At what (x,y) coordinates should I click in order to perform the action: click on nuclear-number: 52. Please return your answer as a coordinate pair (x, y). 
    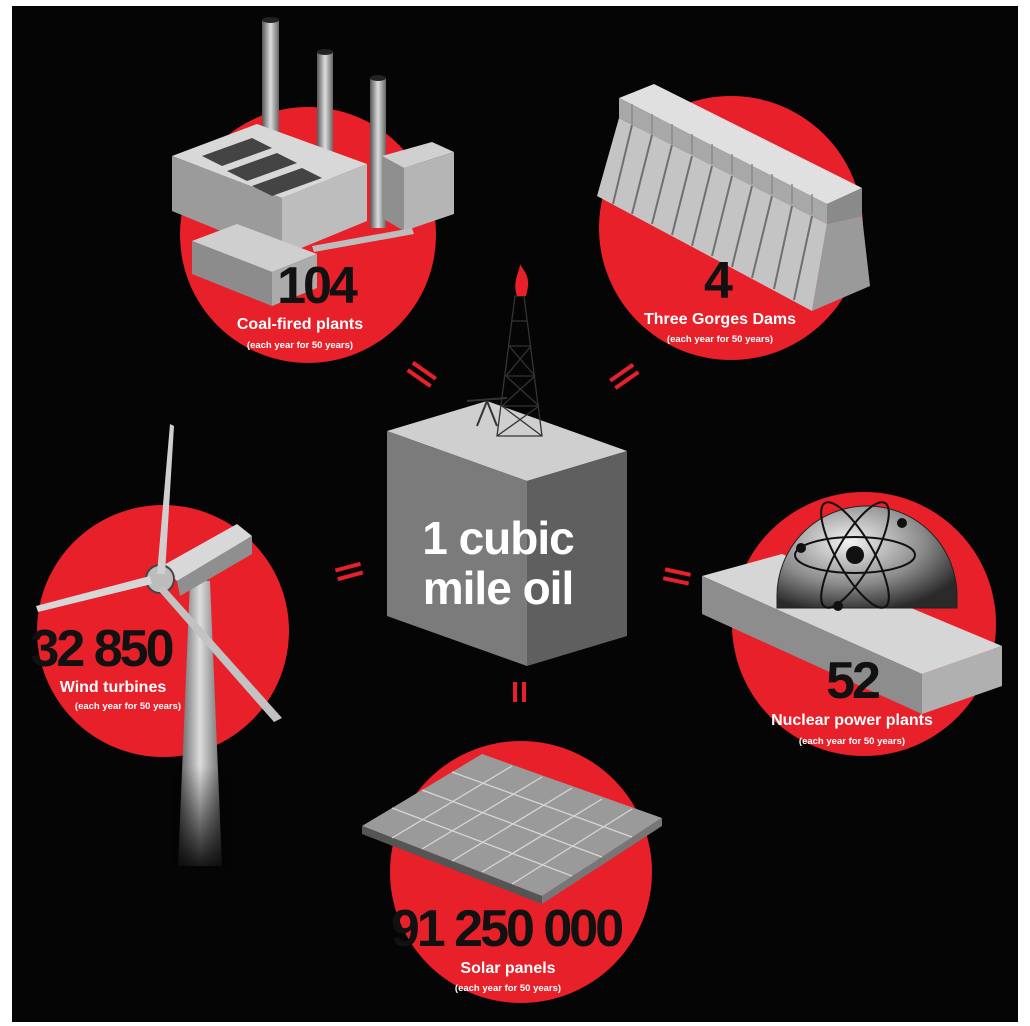
    Looking at the image, I should click on (852, 681).